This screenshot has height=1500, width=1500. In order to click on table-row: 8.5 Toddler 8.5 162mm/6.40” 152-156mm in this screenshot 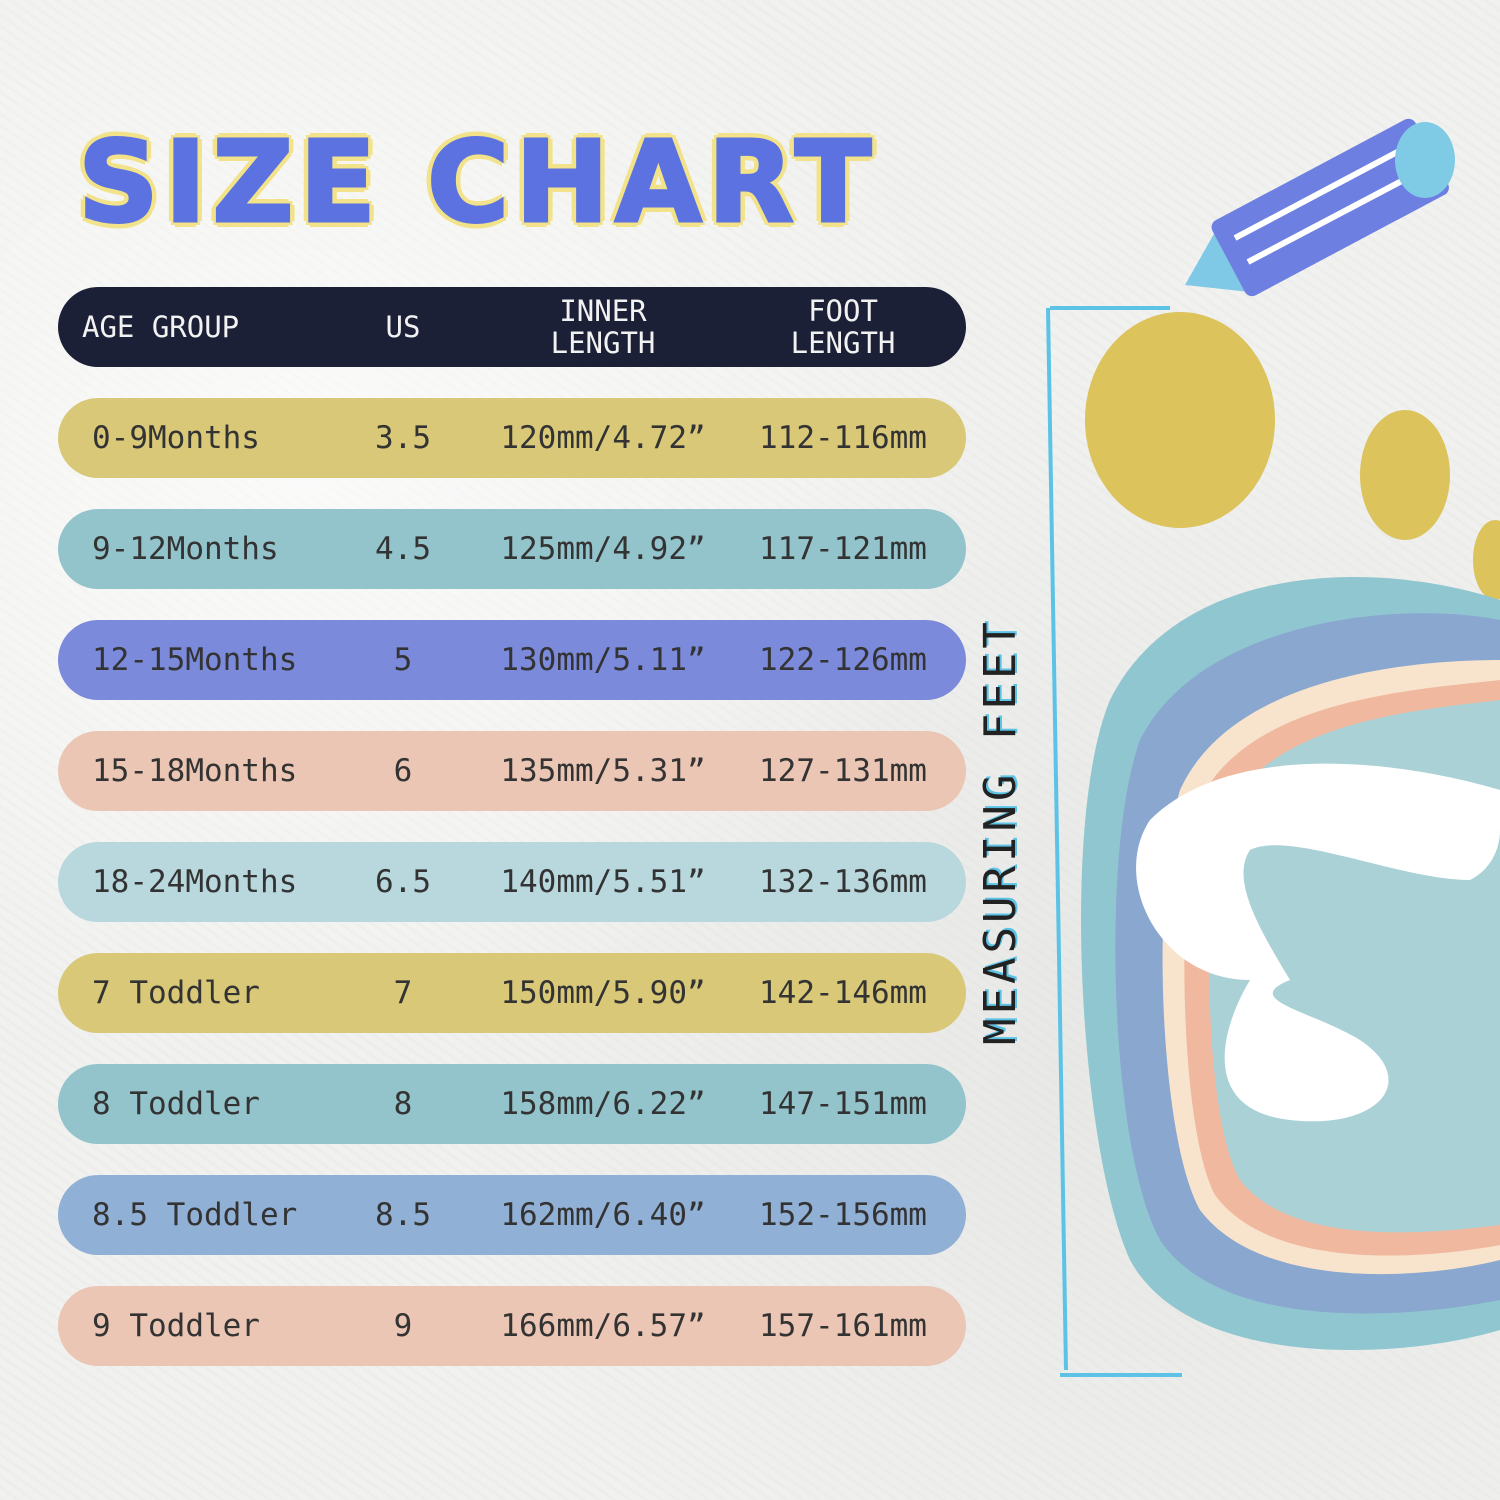, I will do `click(512, 1215)`.